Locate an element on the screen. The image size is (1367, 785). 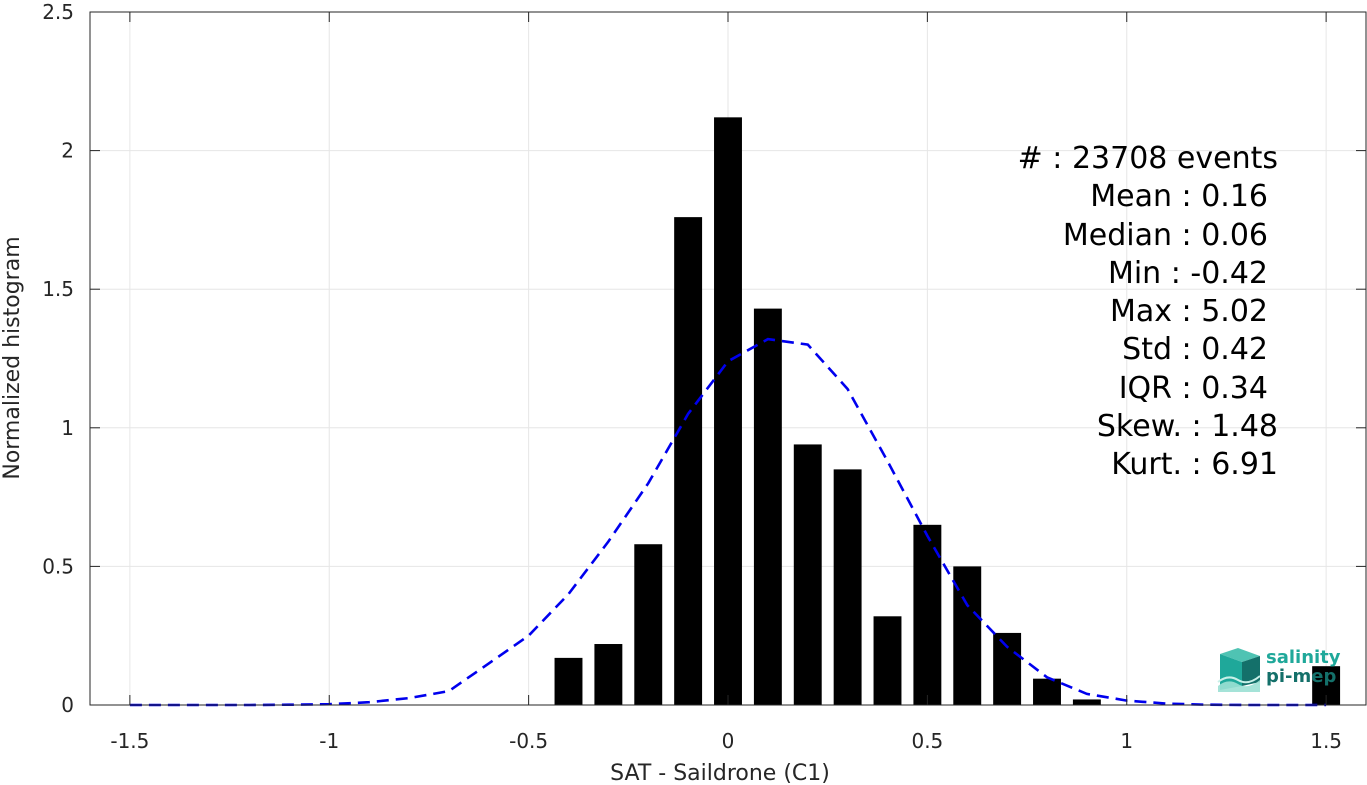
logo-line1: salinity is located at coordinates (1303, 657).